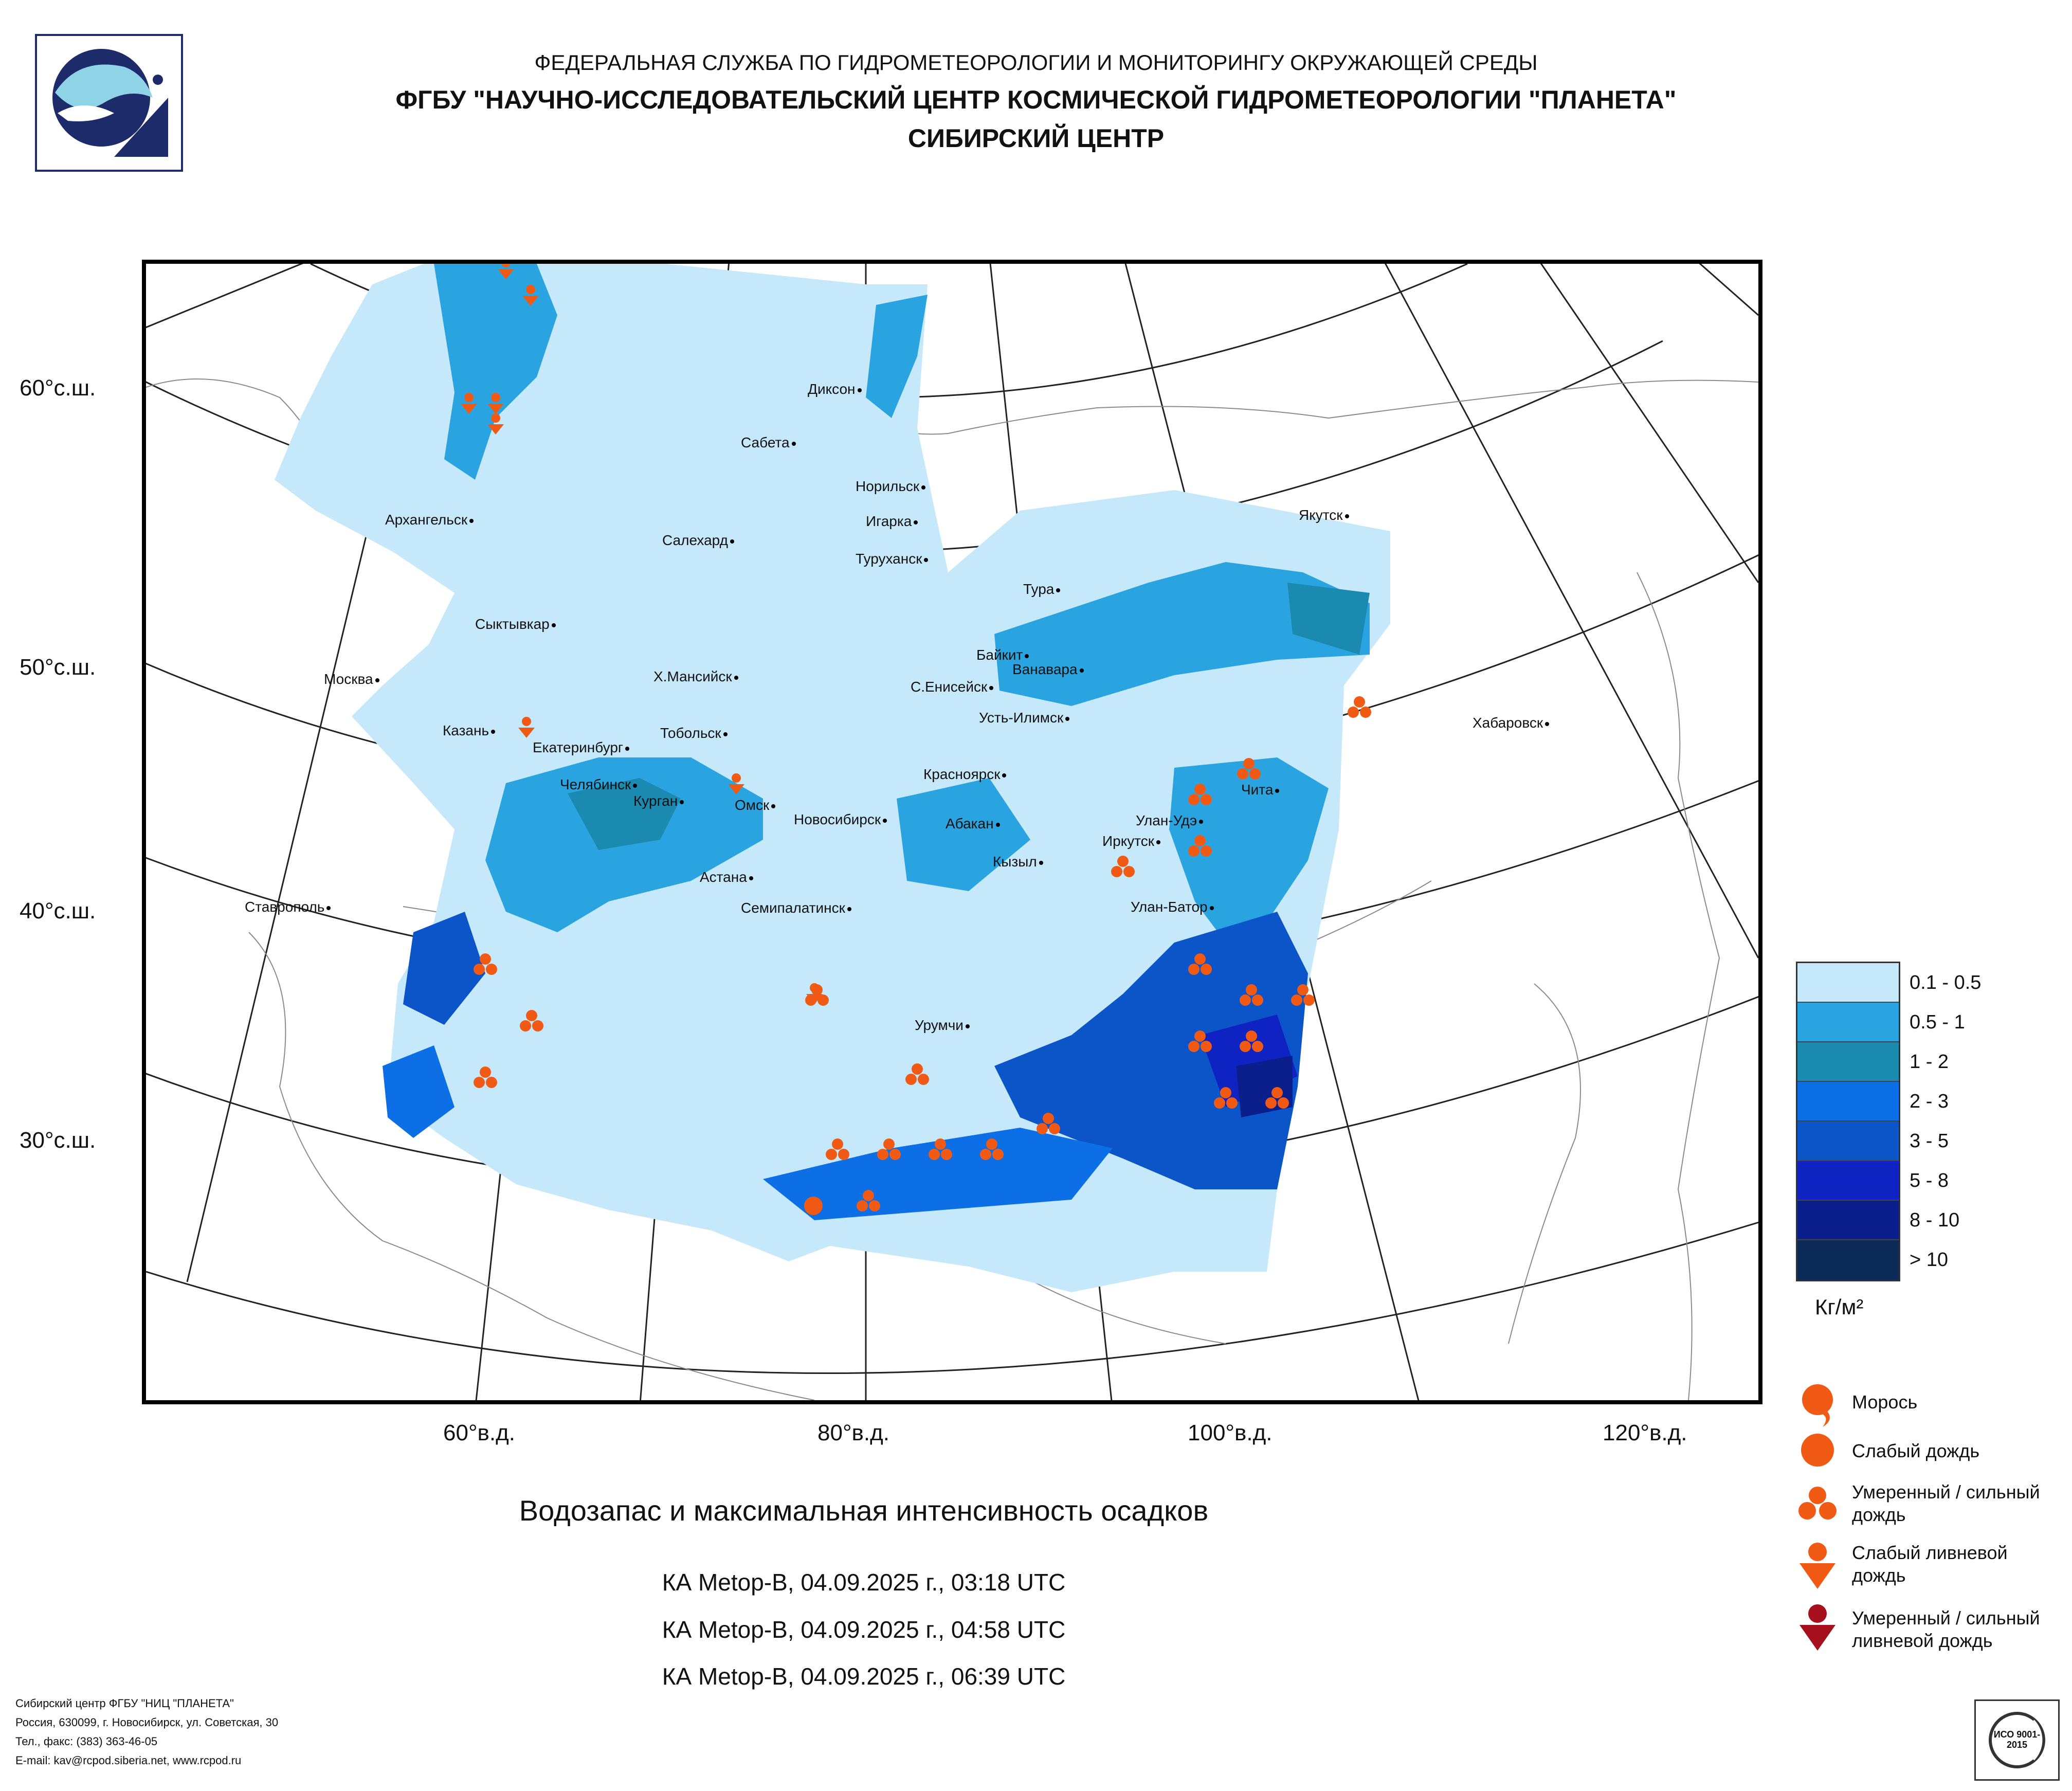 Image resolution: width=2072 pixels, height=1791 pixels. Describe the element at coordinates (755, 805) in the screenshot. I see `city-label: Омск` at that location.